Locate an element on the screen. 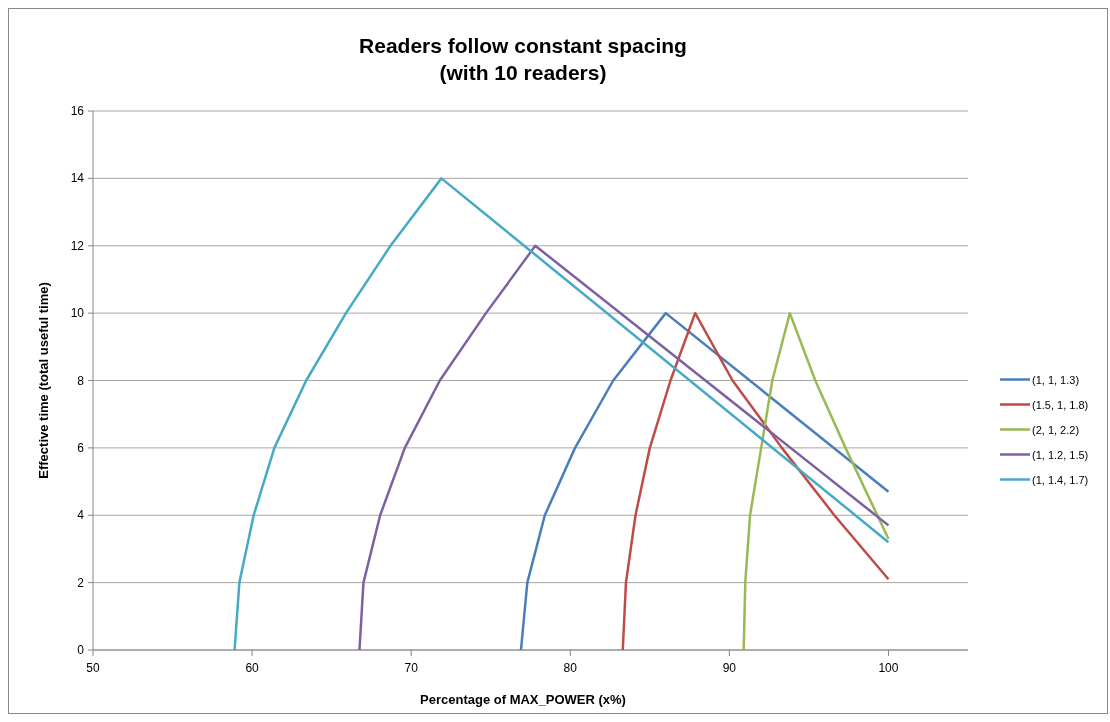 The image size is (1110, 722). y-axis-title: Effective time (total useful time) is located at coordinates (43, 380).